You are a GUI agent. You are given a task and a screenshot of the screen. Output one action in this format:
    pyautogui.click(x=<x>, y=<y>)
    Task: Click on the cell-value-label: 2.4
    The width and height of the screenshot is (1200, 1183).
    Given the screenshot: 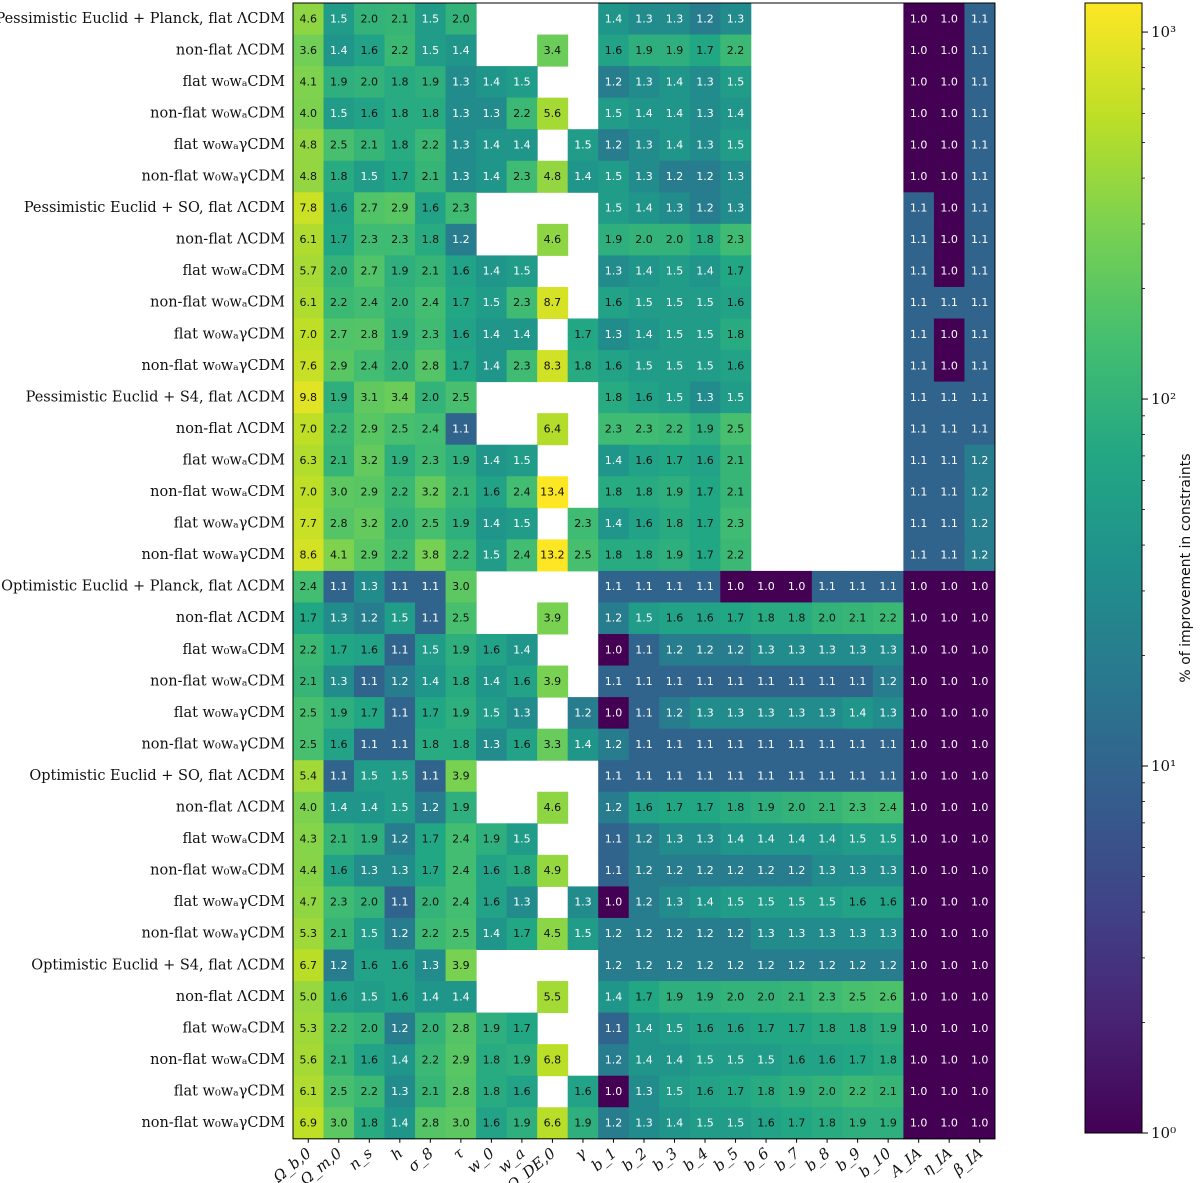 What is the action you would take?
    pyautogui.click(x=370, y=302)
    